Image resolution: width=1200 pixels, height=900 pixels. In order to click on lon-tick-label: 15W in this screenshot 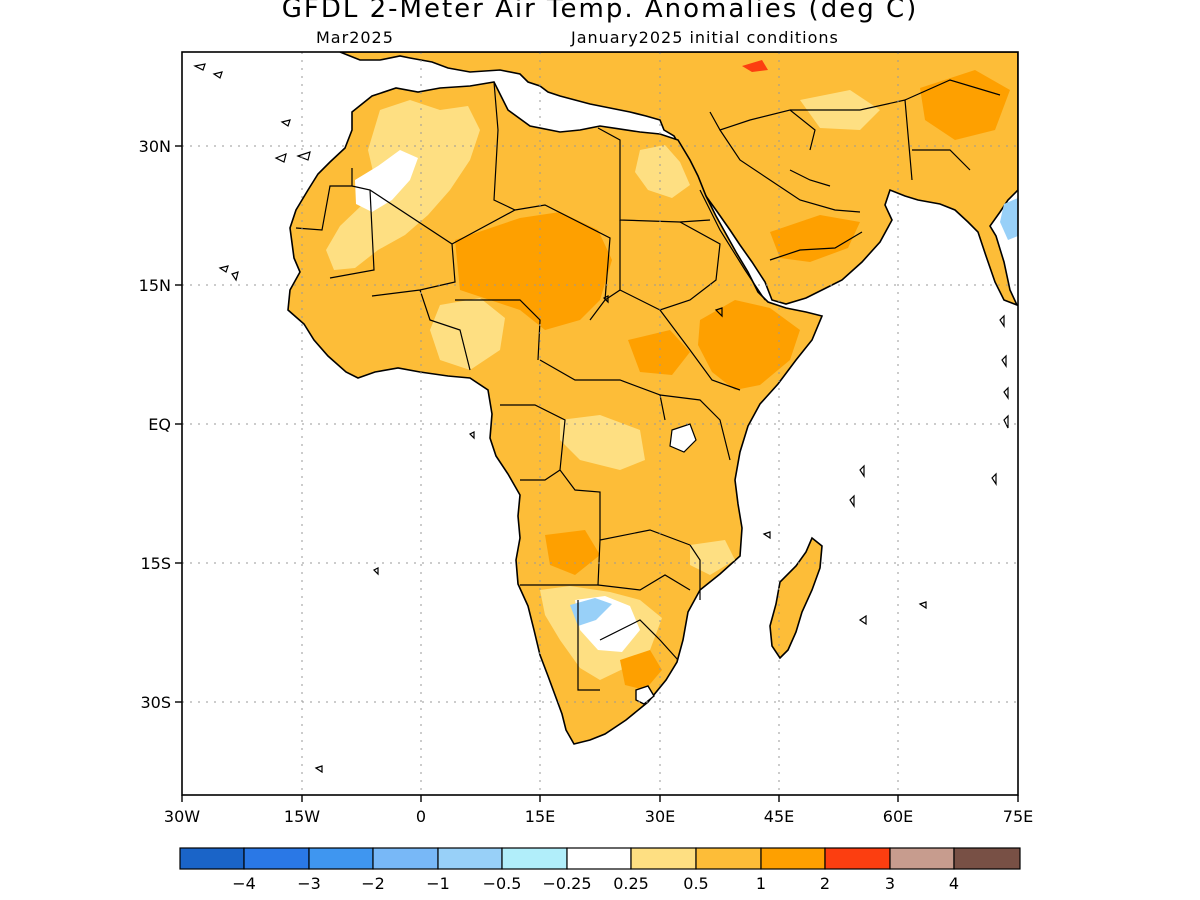, I will do `click(302, 816)`.